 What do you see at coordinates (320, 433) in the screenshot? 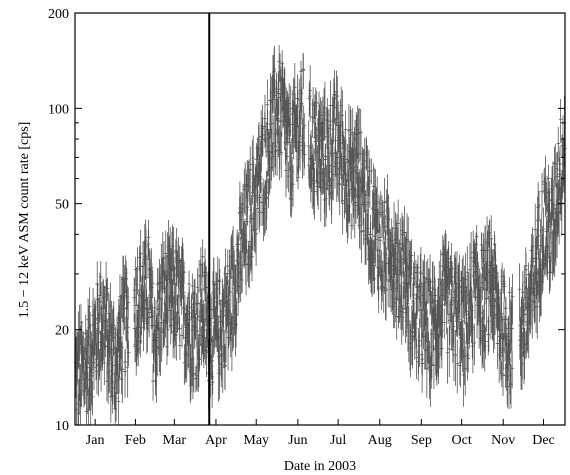
I see `x-axis: Jan Feb Mar Apr May Jun Jul Aug Sep Oct Nov Dec` at bounding box center [320, 433].